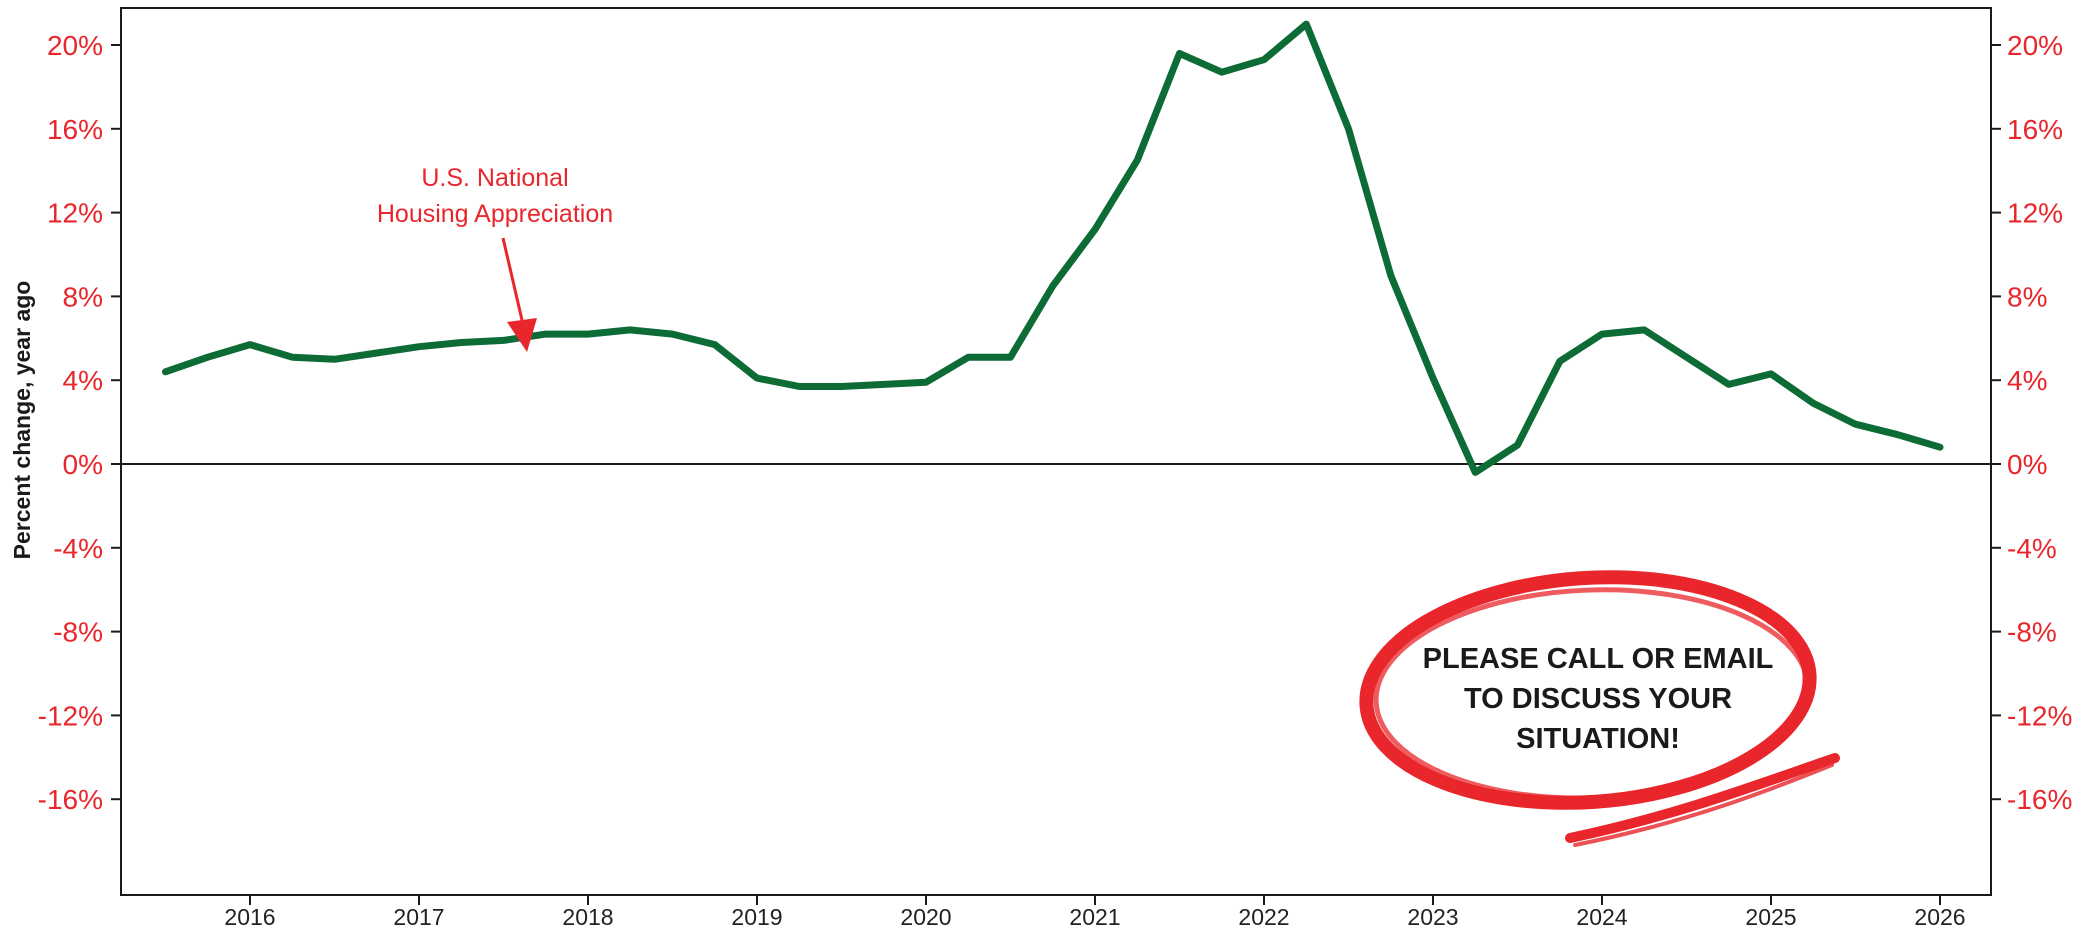 The height and width of the screenshot is (931, 2097). Describe the element at coordinates (2039, 799) in the screenshot. I see `y-tick-label-right: -16%` at that location.